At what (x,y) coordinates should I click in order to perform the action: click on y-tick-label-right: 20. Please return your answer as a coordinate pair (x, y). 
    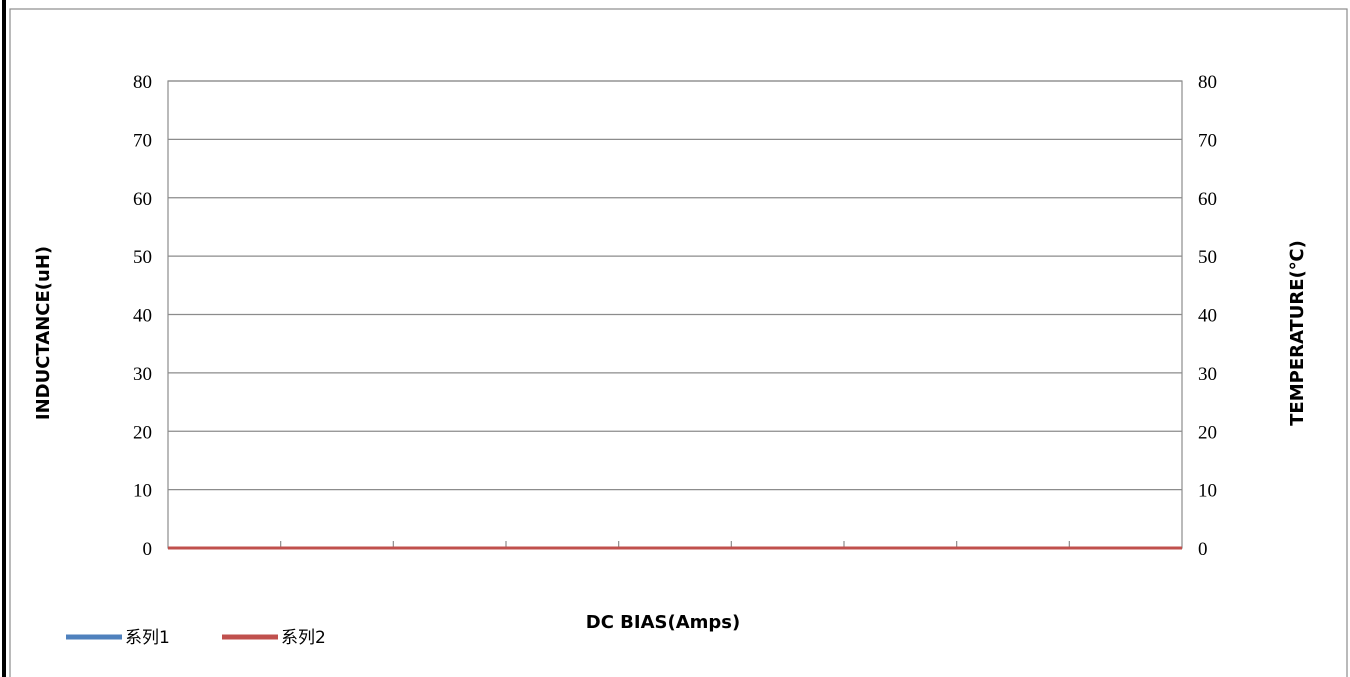
    Looking at the image, I should click on (1207, 432).